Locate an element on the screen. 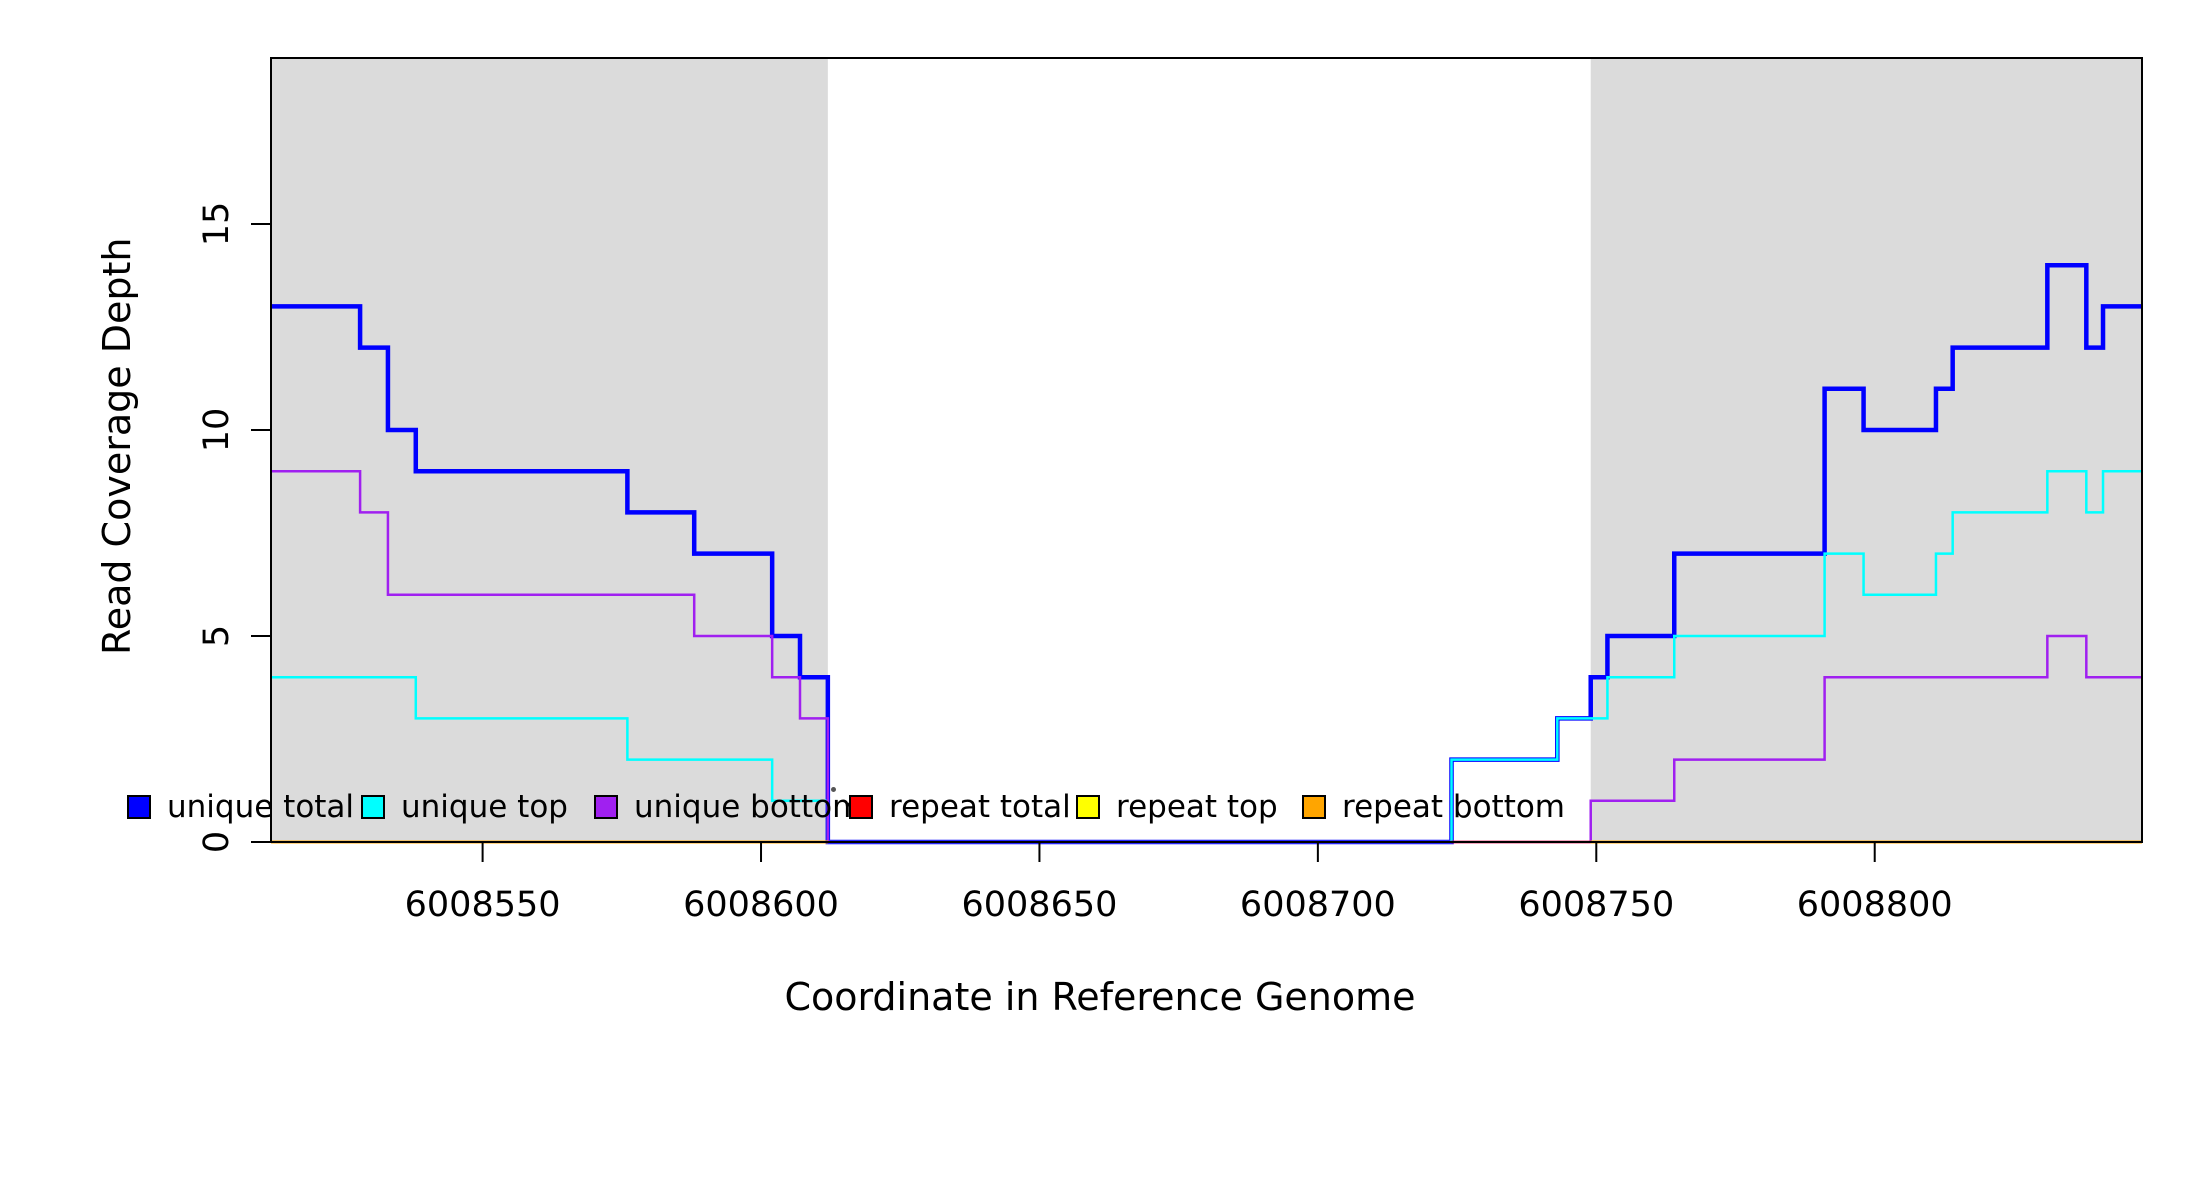 The image size is (2200, 1200). y-tick-label: 5 is located at coordinates (217, 636).